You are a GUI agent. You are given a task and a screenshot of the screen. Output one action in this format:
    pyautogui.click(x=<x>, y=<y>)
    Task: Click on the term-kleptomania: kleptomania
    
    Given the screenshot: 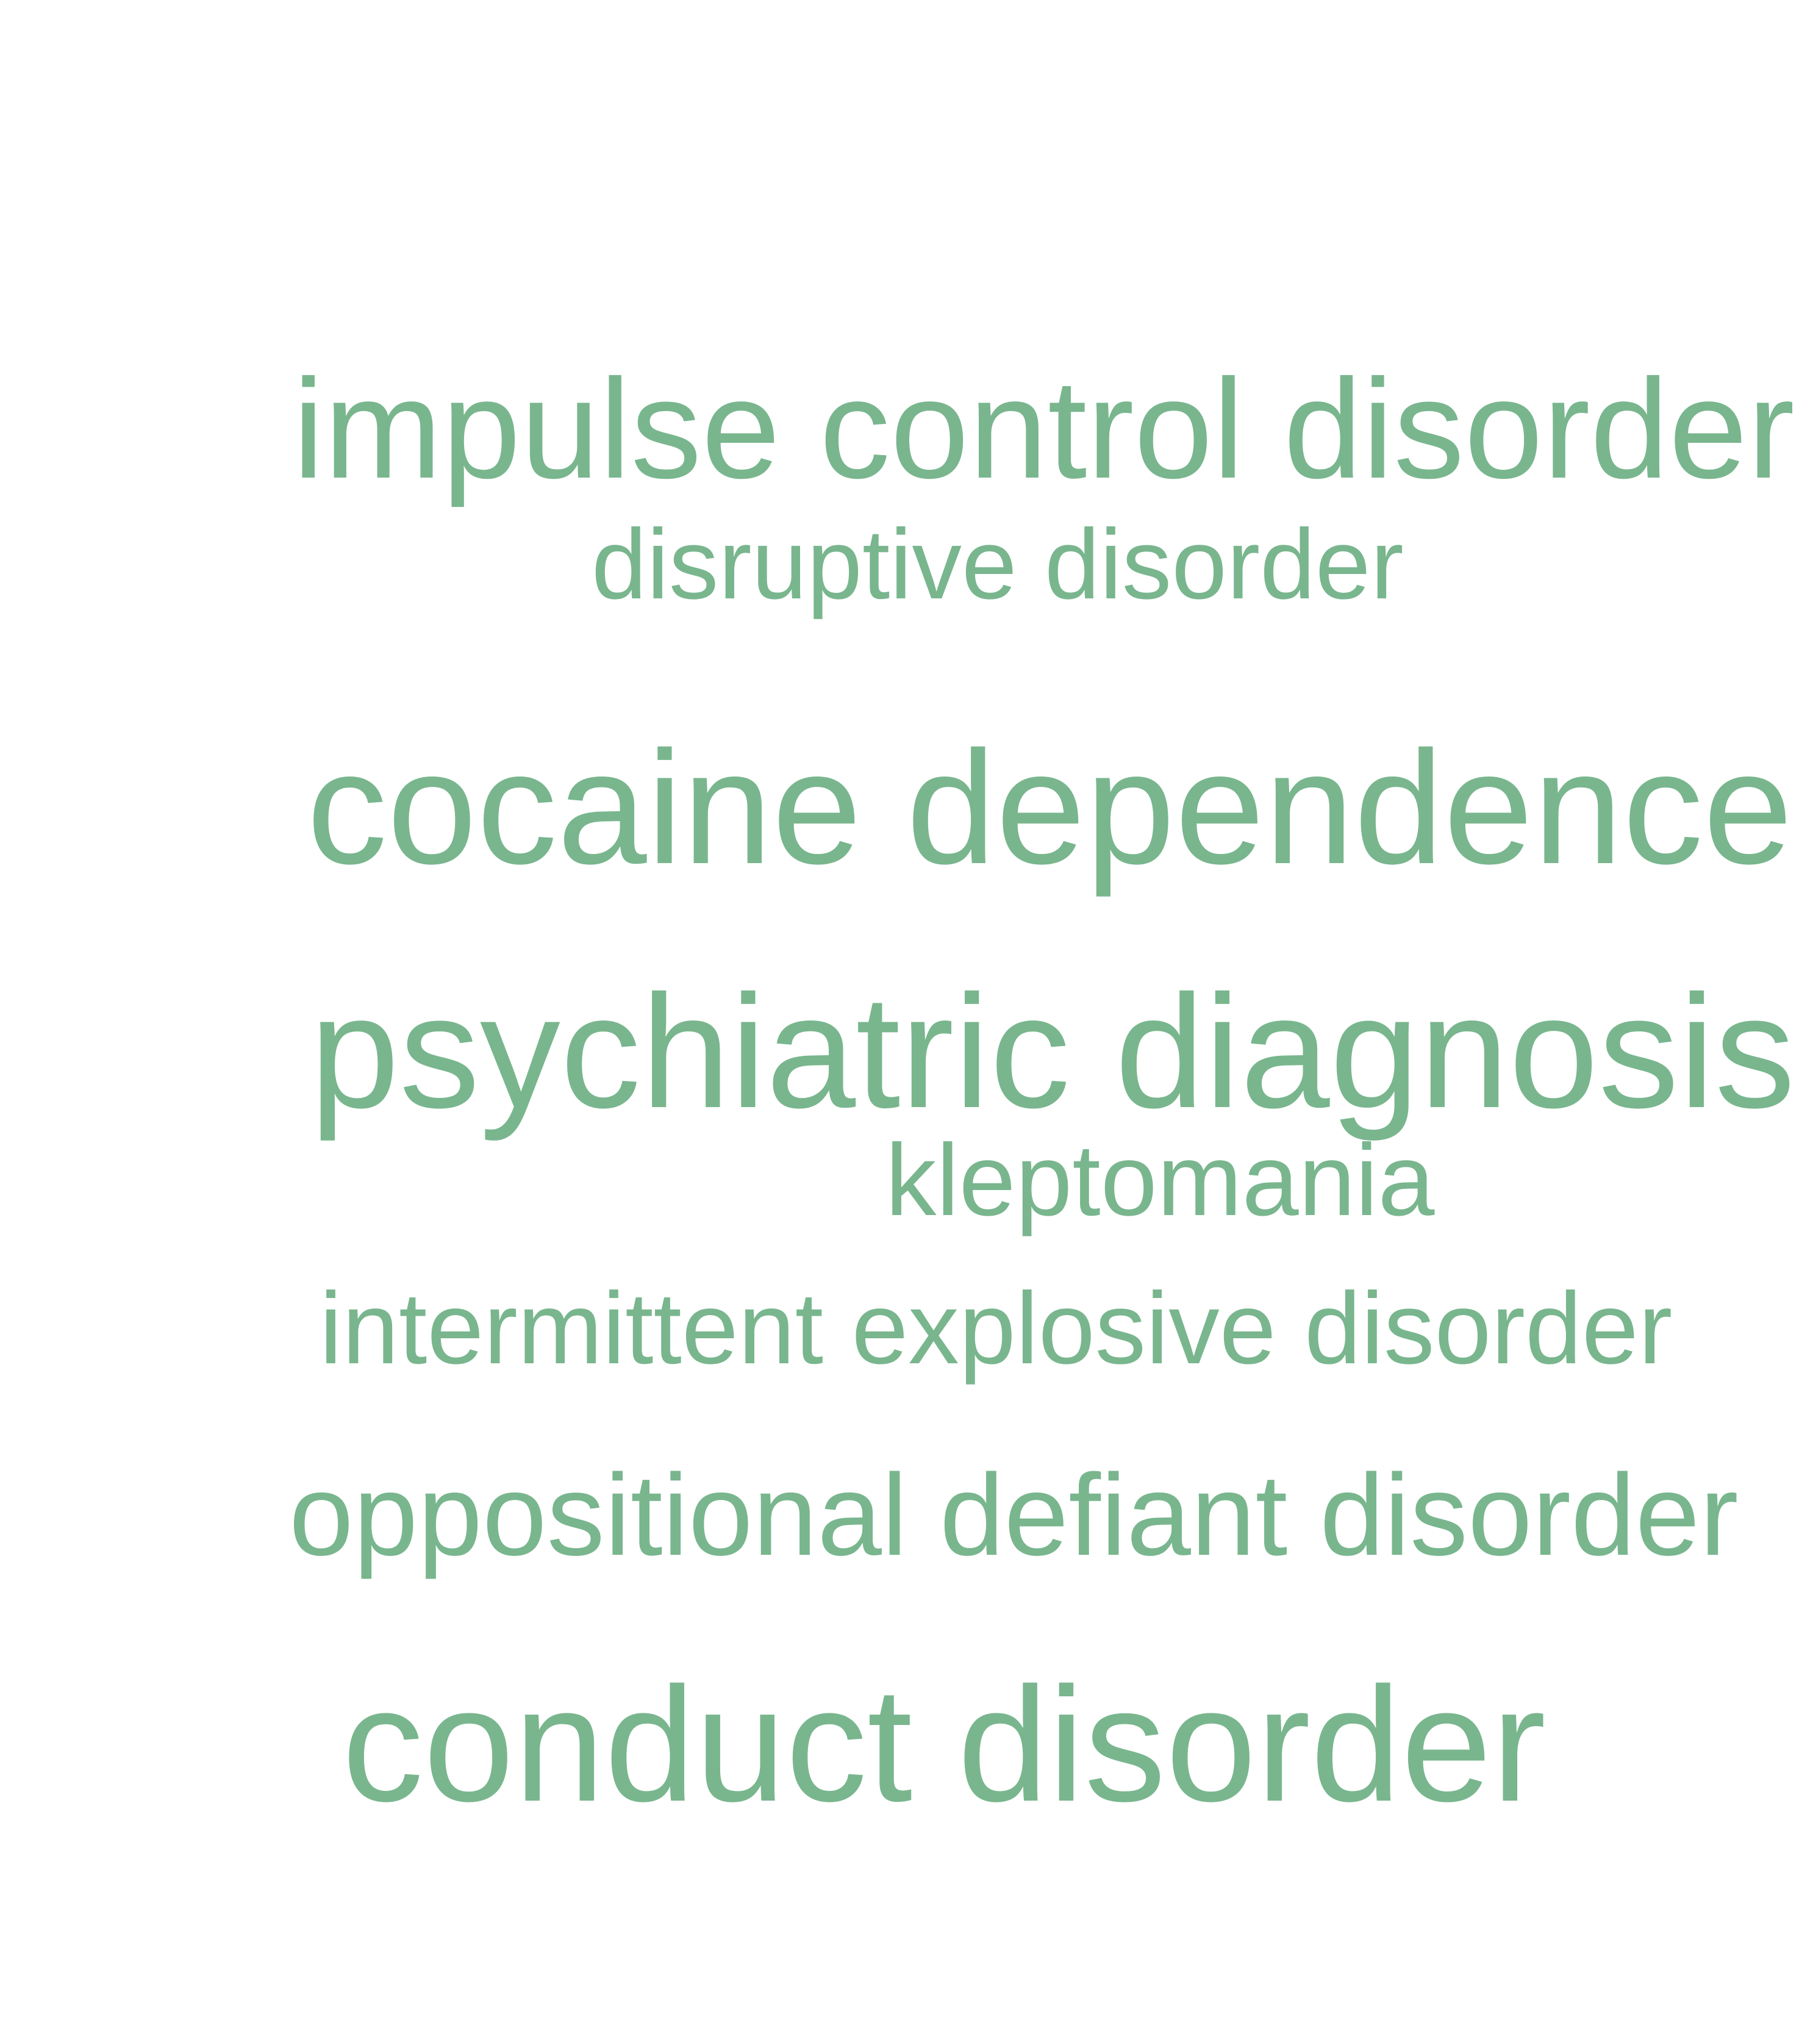 What is the action you would take?
    pyautogui.click(x=1160, y=1180)
    